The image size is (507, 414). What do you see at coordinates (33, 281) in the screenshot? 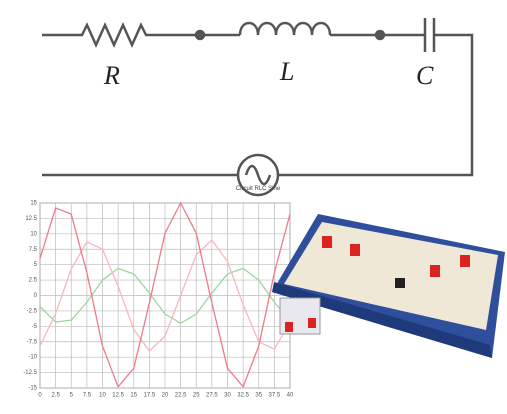
I see `y-tick-label: 2.5` at bounding box center [33, 281].